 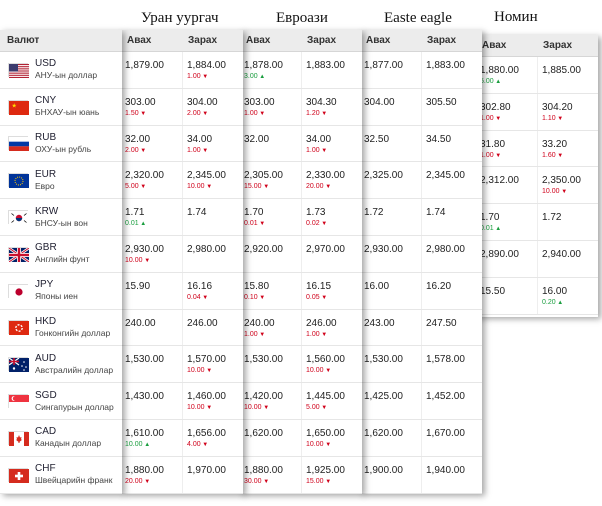 I want to click on currency-row: SGD Сингапурын доллар, so click(x=61, y=401).